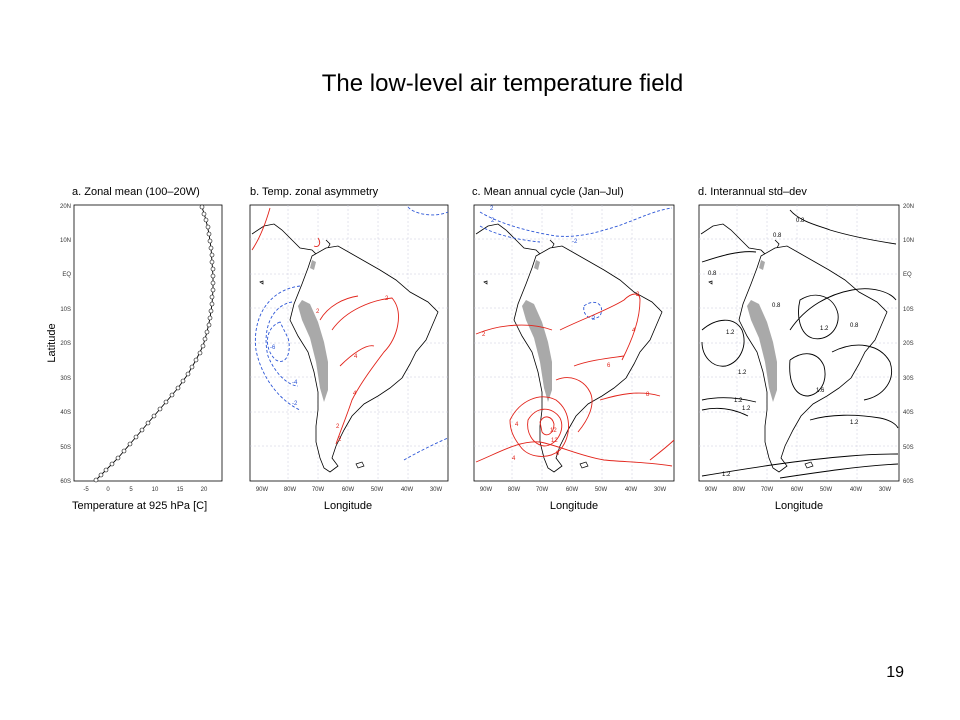 The width and height of the screenshot is (960, 720). Describe the element at coordinates (895, 672) in the screenshot. I see `page-number: 19` at that location.